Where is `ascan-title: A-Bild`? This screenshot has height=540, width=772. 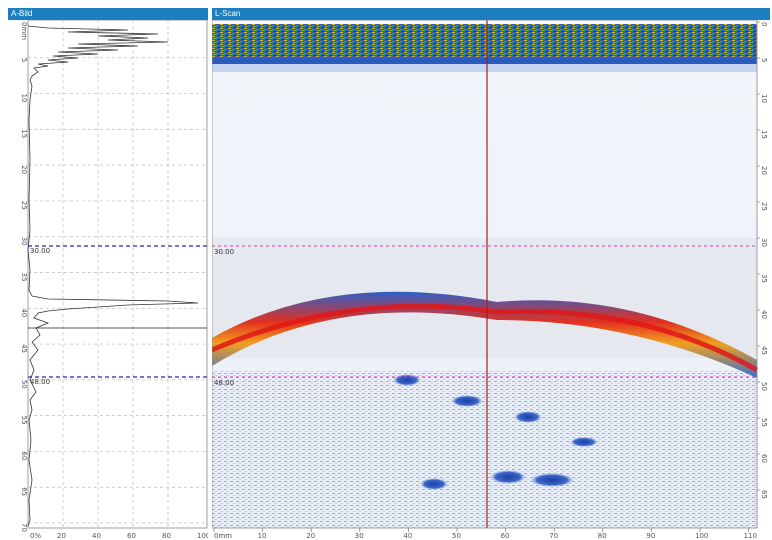
ascan-title: A-Bild is located at coordinates (108, 14).